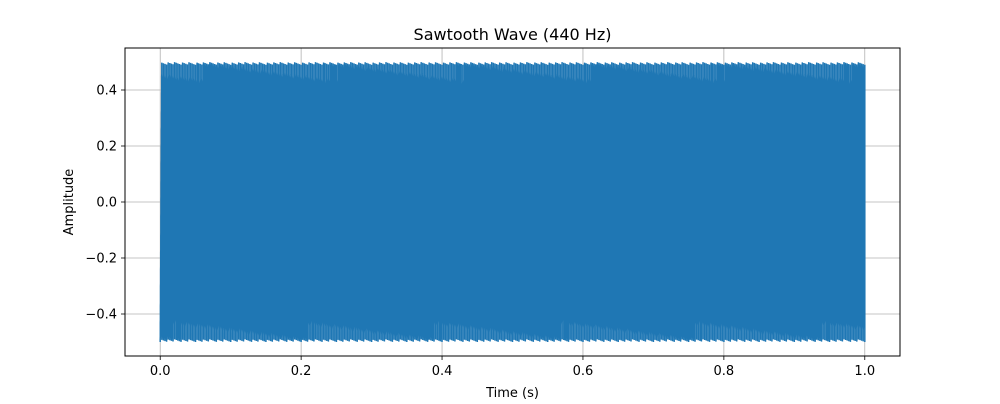 The width and height of the screenshot is (1000, 404). I want to click on y-axis-label: Amplitude, so click(69, 202).